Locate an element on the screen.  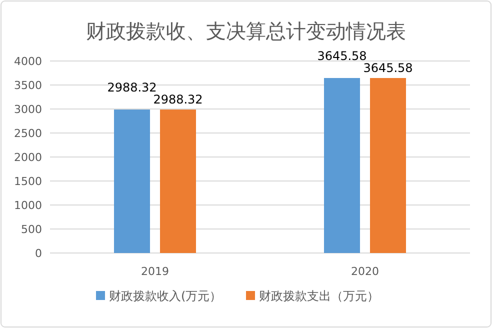
y-tick-label: 2500 is located at coordinates (28, 133).